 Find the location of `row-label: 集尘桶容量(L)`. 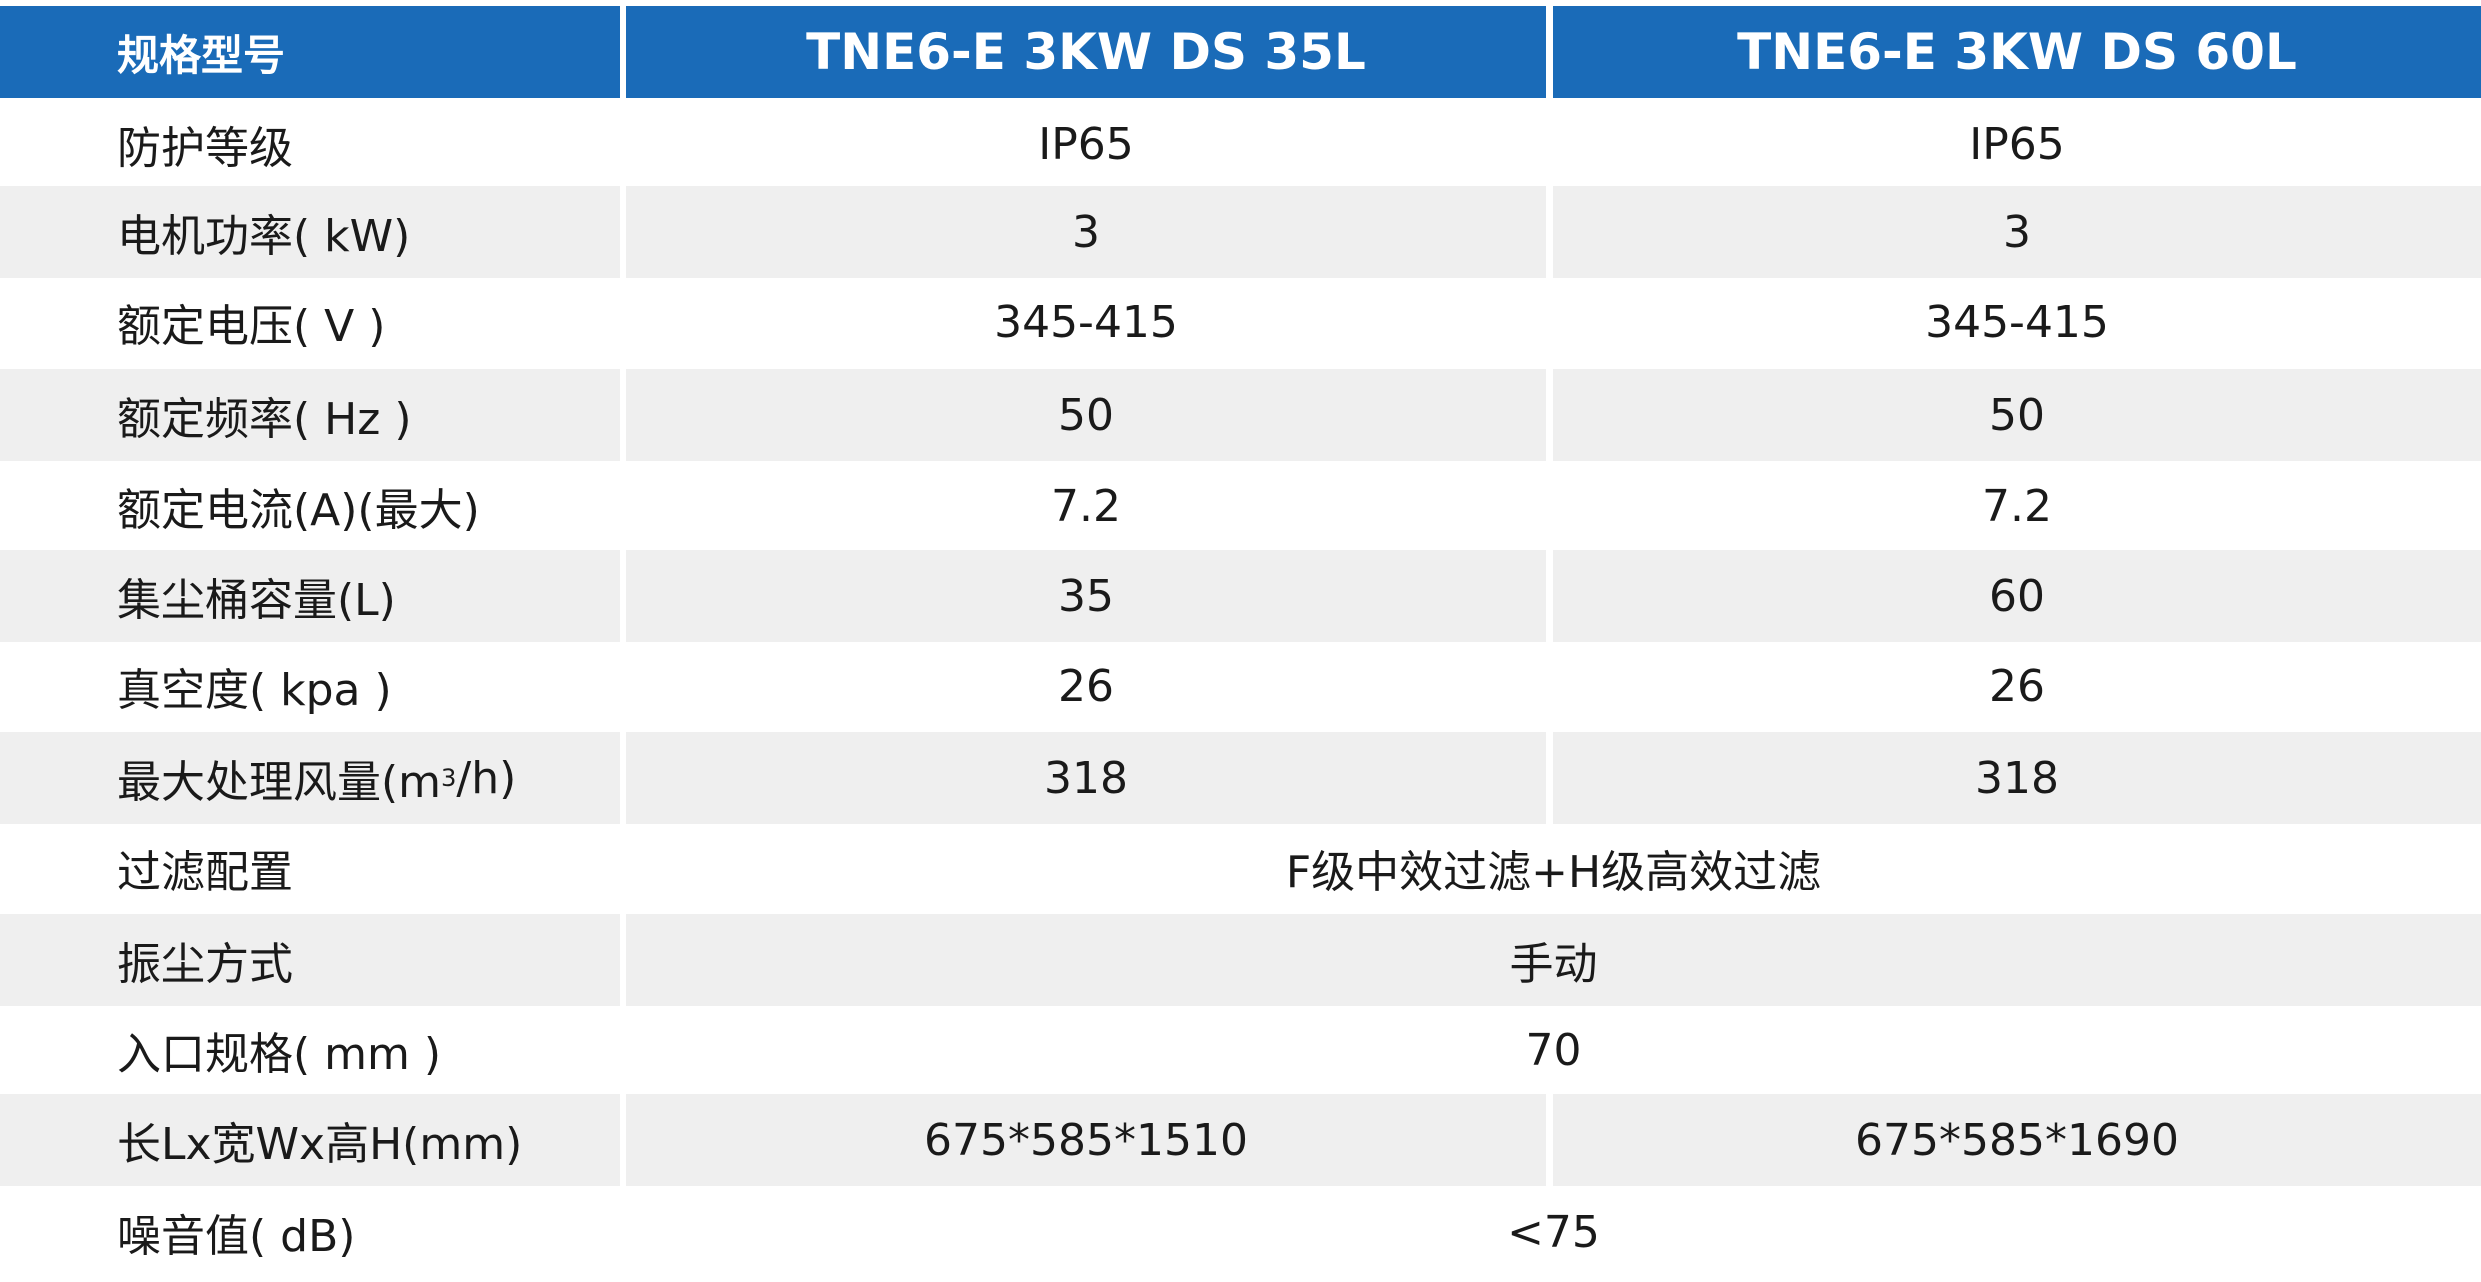

row-label: 集尘桶容量(L) is located at coordinates (310, 596).